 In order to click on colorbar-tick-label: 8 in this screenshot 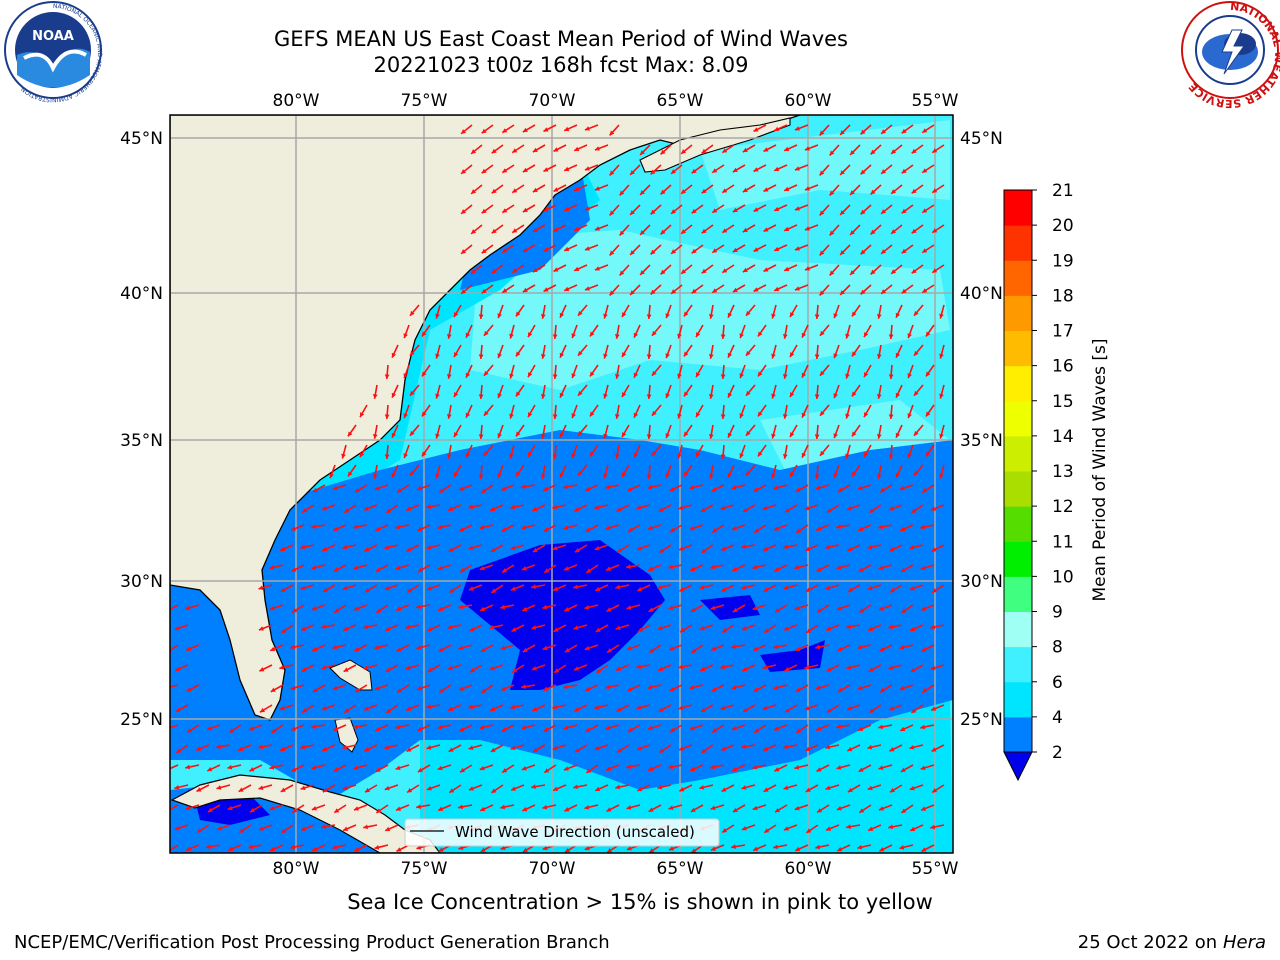, I will do `click(1057, 648)`.